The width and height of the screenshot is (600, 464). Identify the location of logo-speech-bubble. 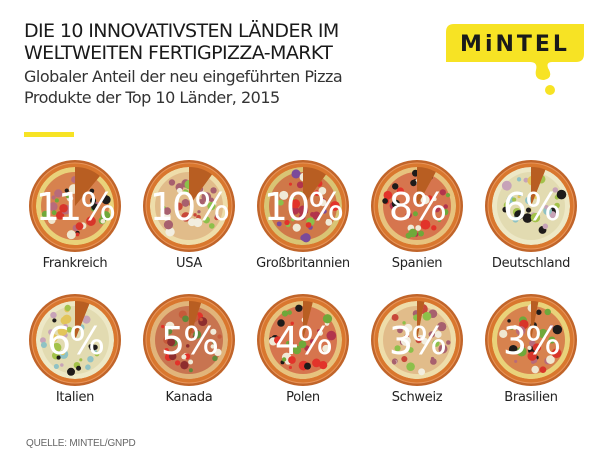
(515, 52).